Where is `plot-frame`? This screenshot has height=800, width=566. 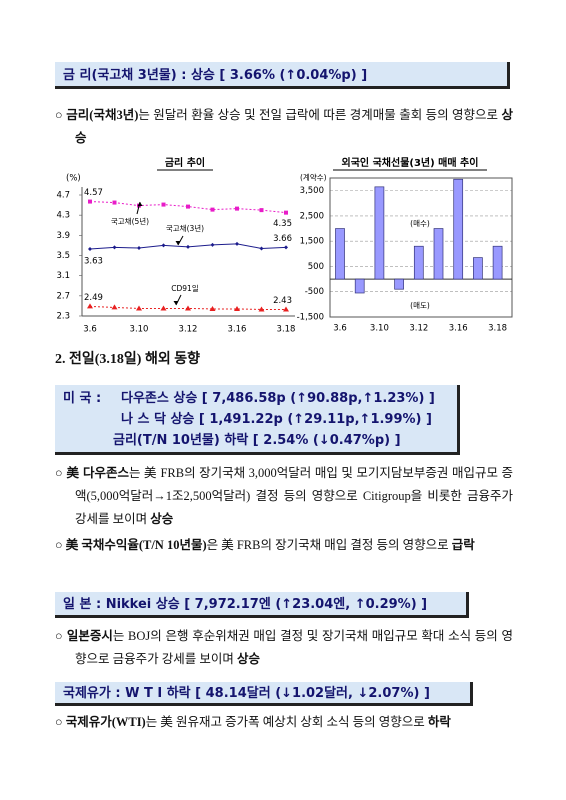 plot-frame is located at coordinates (421, 247).